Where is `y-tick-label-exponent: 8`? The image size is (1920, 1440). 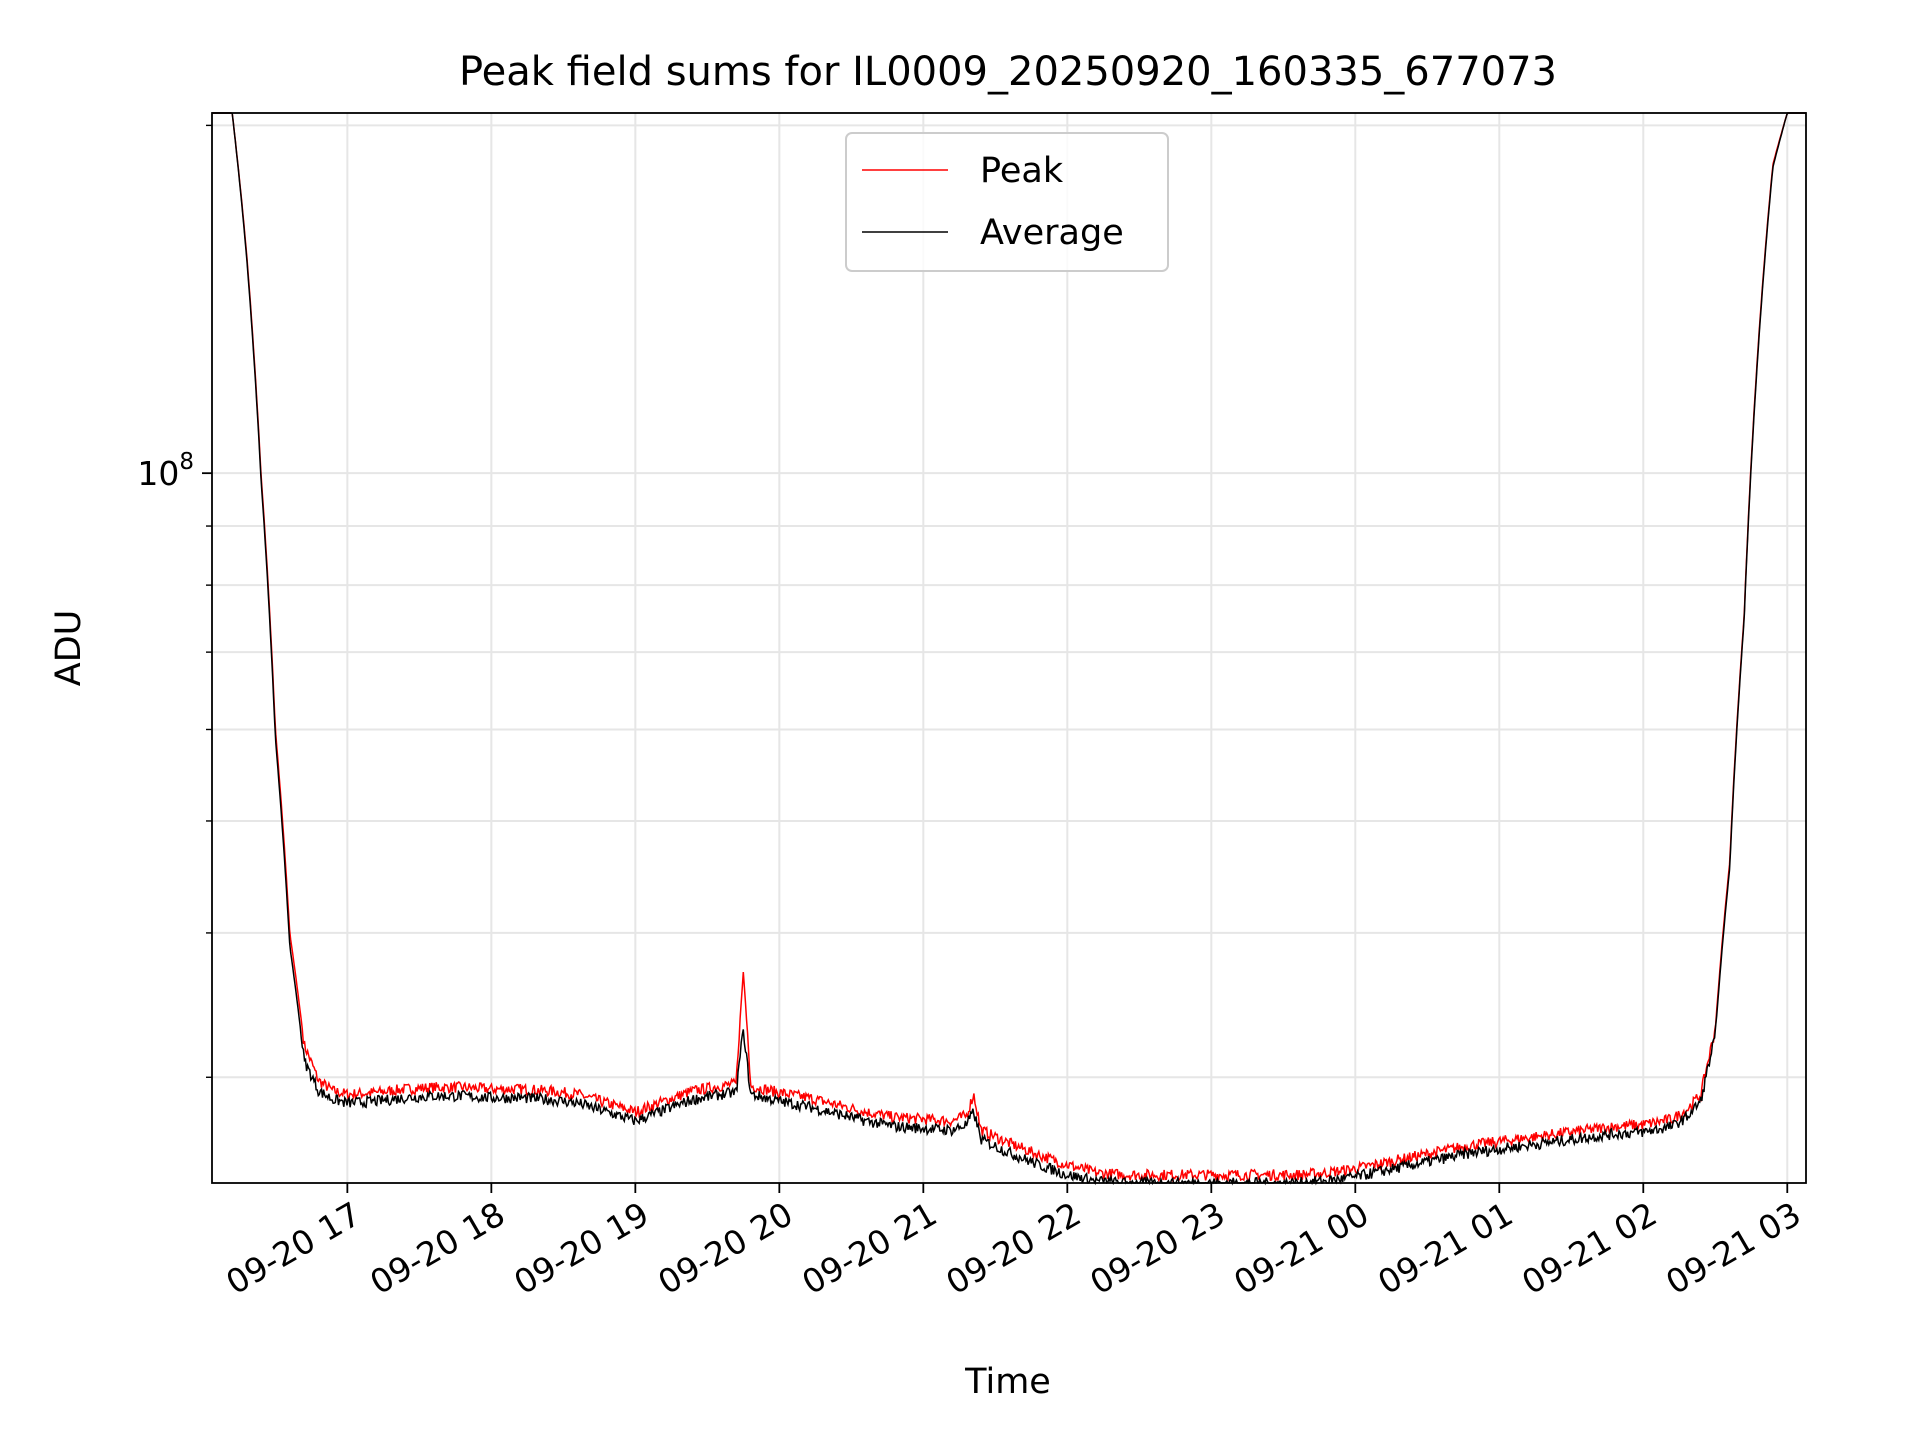 y-tick-label-exponent: 8 is located at coordinates (186, 462).